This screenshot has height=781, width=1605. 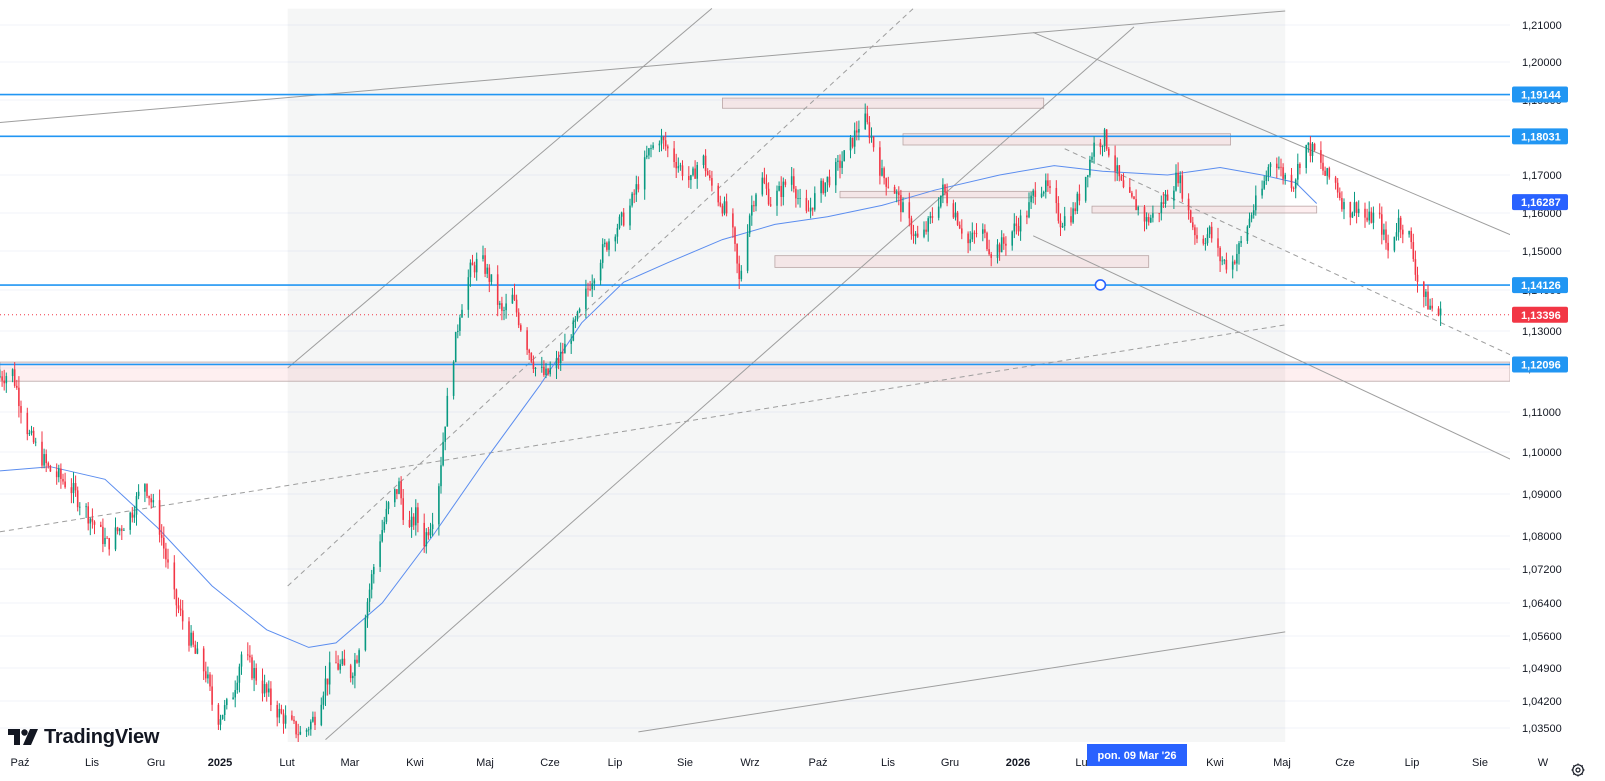 What do you see at coordinates (1542, 176) in the screenshot?
I see `price-tick-label: 1,17000` at bounding box center [1542, 176].